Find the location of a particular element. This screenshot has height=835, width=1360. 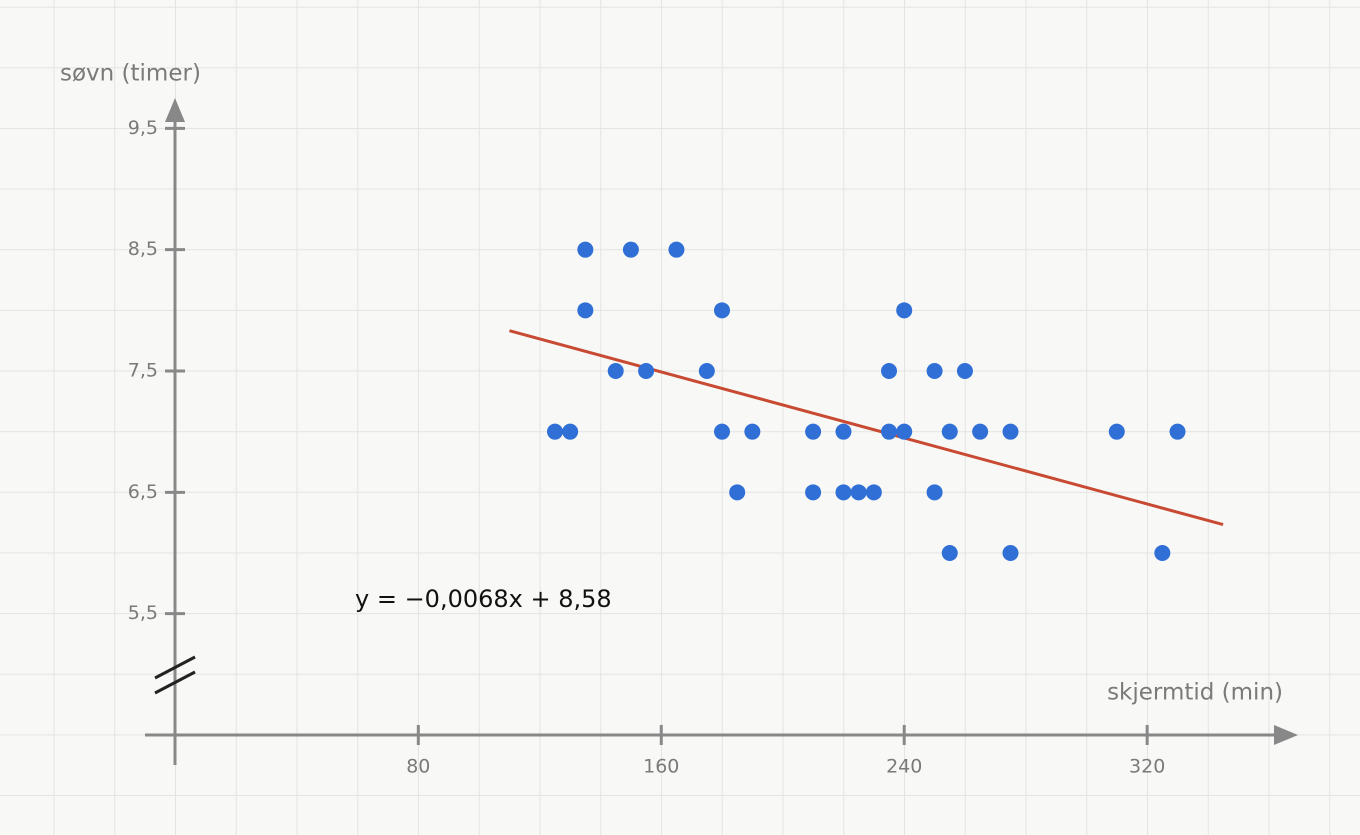

x-tick-label: 80 is located at coordinates (418, 767).